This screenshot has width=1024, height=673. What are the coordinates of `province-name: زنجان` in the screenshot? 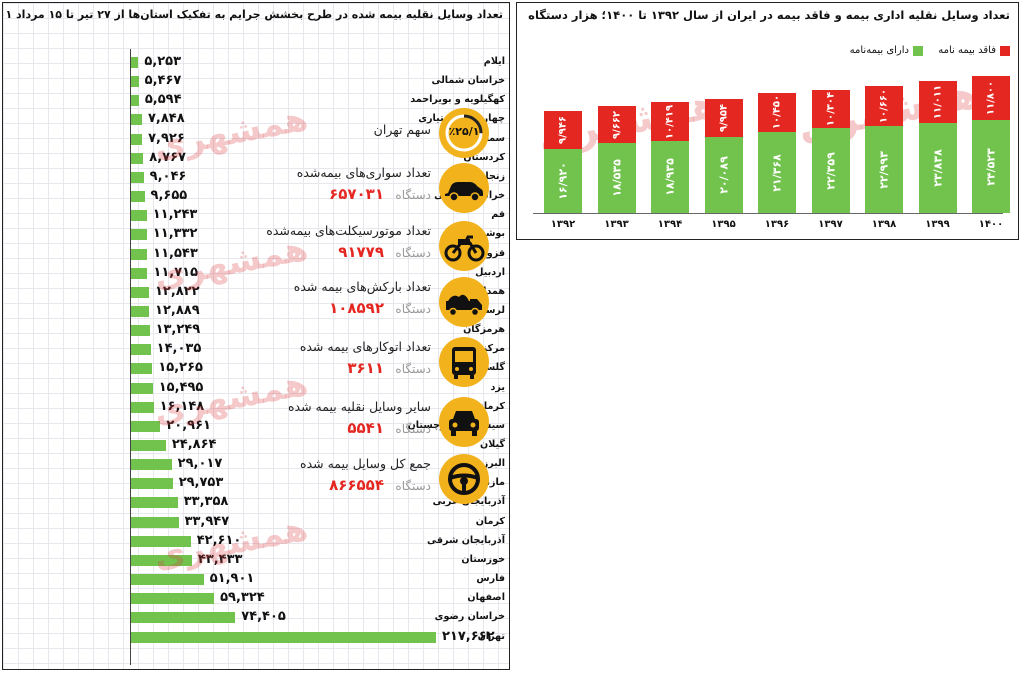 It's located at (491, 176).